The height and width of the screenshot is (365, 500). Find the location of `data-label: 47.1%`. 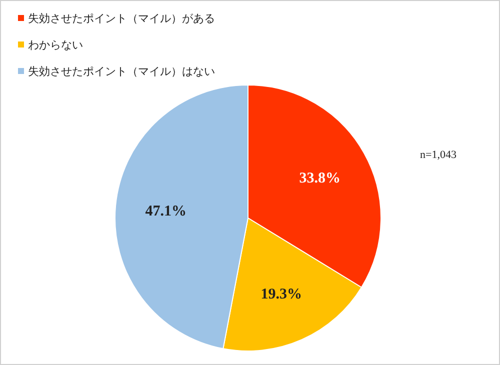

data-label: 47.1% is located at coordinates (166, 211).